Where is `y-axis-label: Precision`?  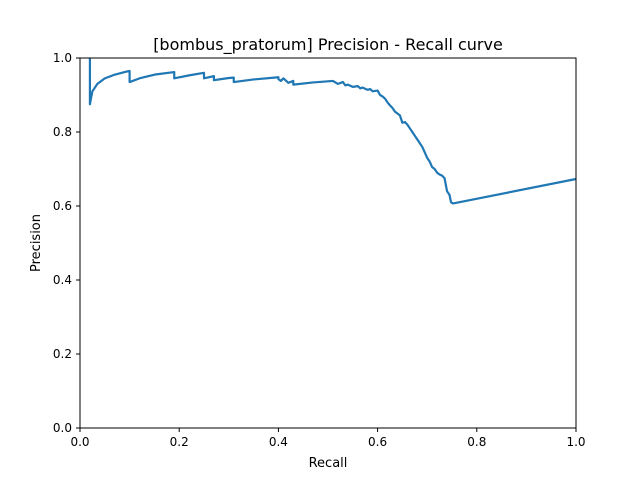 y-axis-label: Precision is located at coordinates (36, 243).